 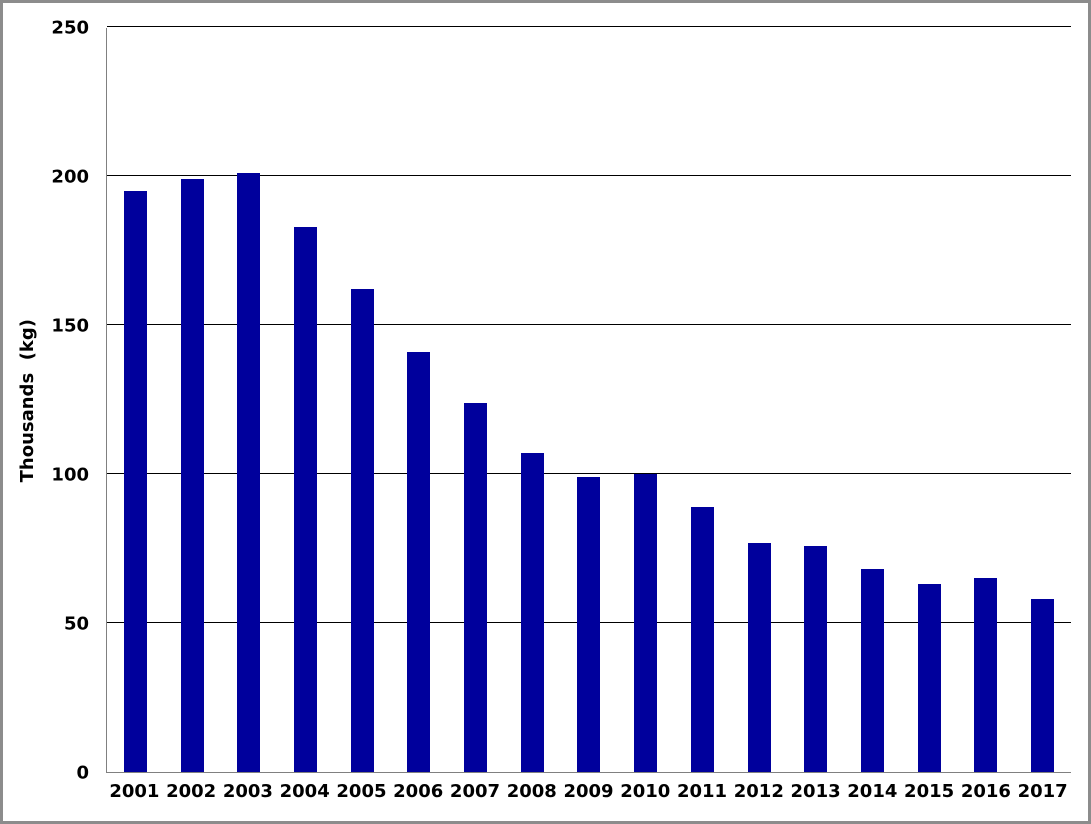 What do you see at coordinates (70, 177) in the screenshot?
I see `y-tick-label-200: 200` at bounding box center [70, 177].